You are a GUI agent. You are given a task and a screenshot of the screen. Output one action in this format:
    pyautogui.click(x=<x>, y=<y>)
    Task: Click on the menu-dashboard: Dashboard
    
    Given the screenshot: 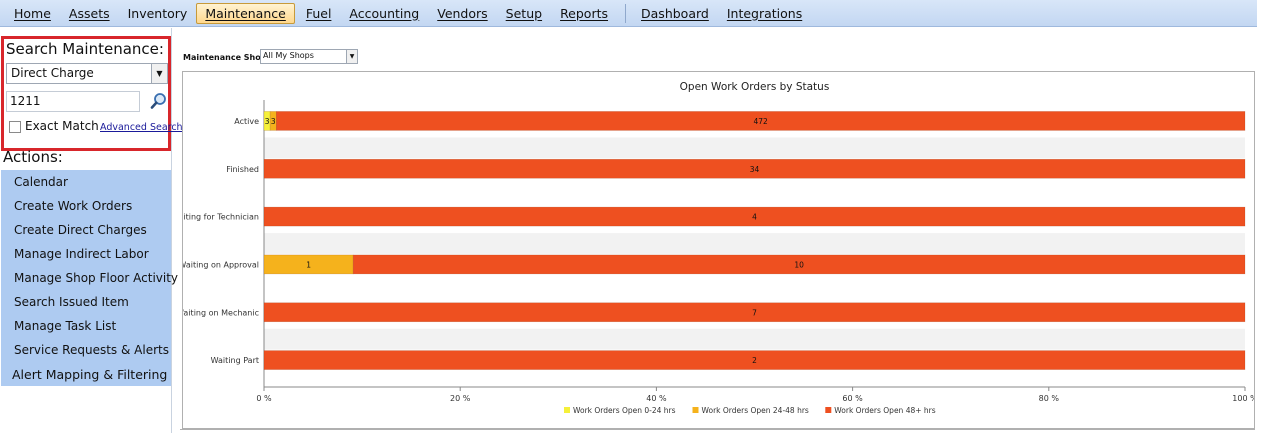 What is the action you would take?
    pyautogui.click(x=675, y=13)
    